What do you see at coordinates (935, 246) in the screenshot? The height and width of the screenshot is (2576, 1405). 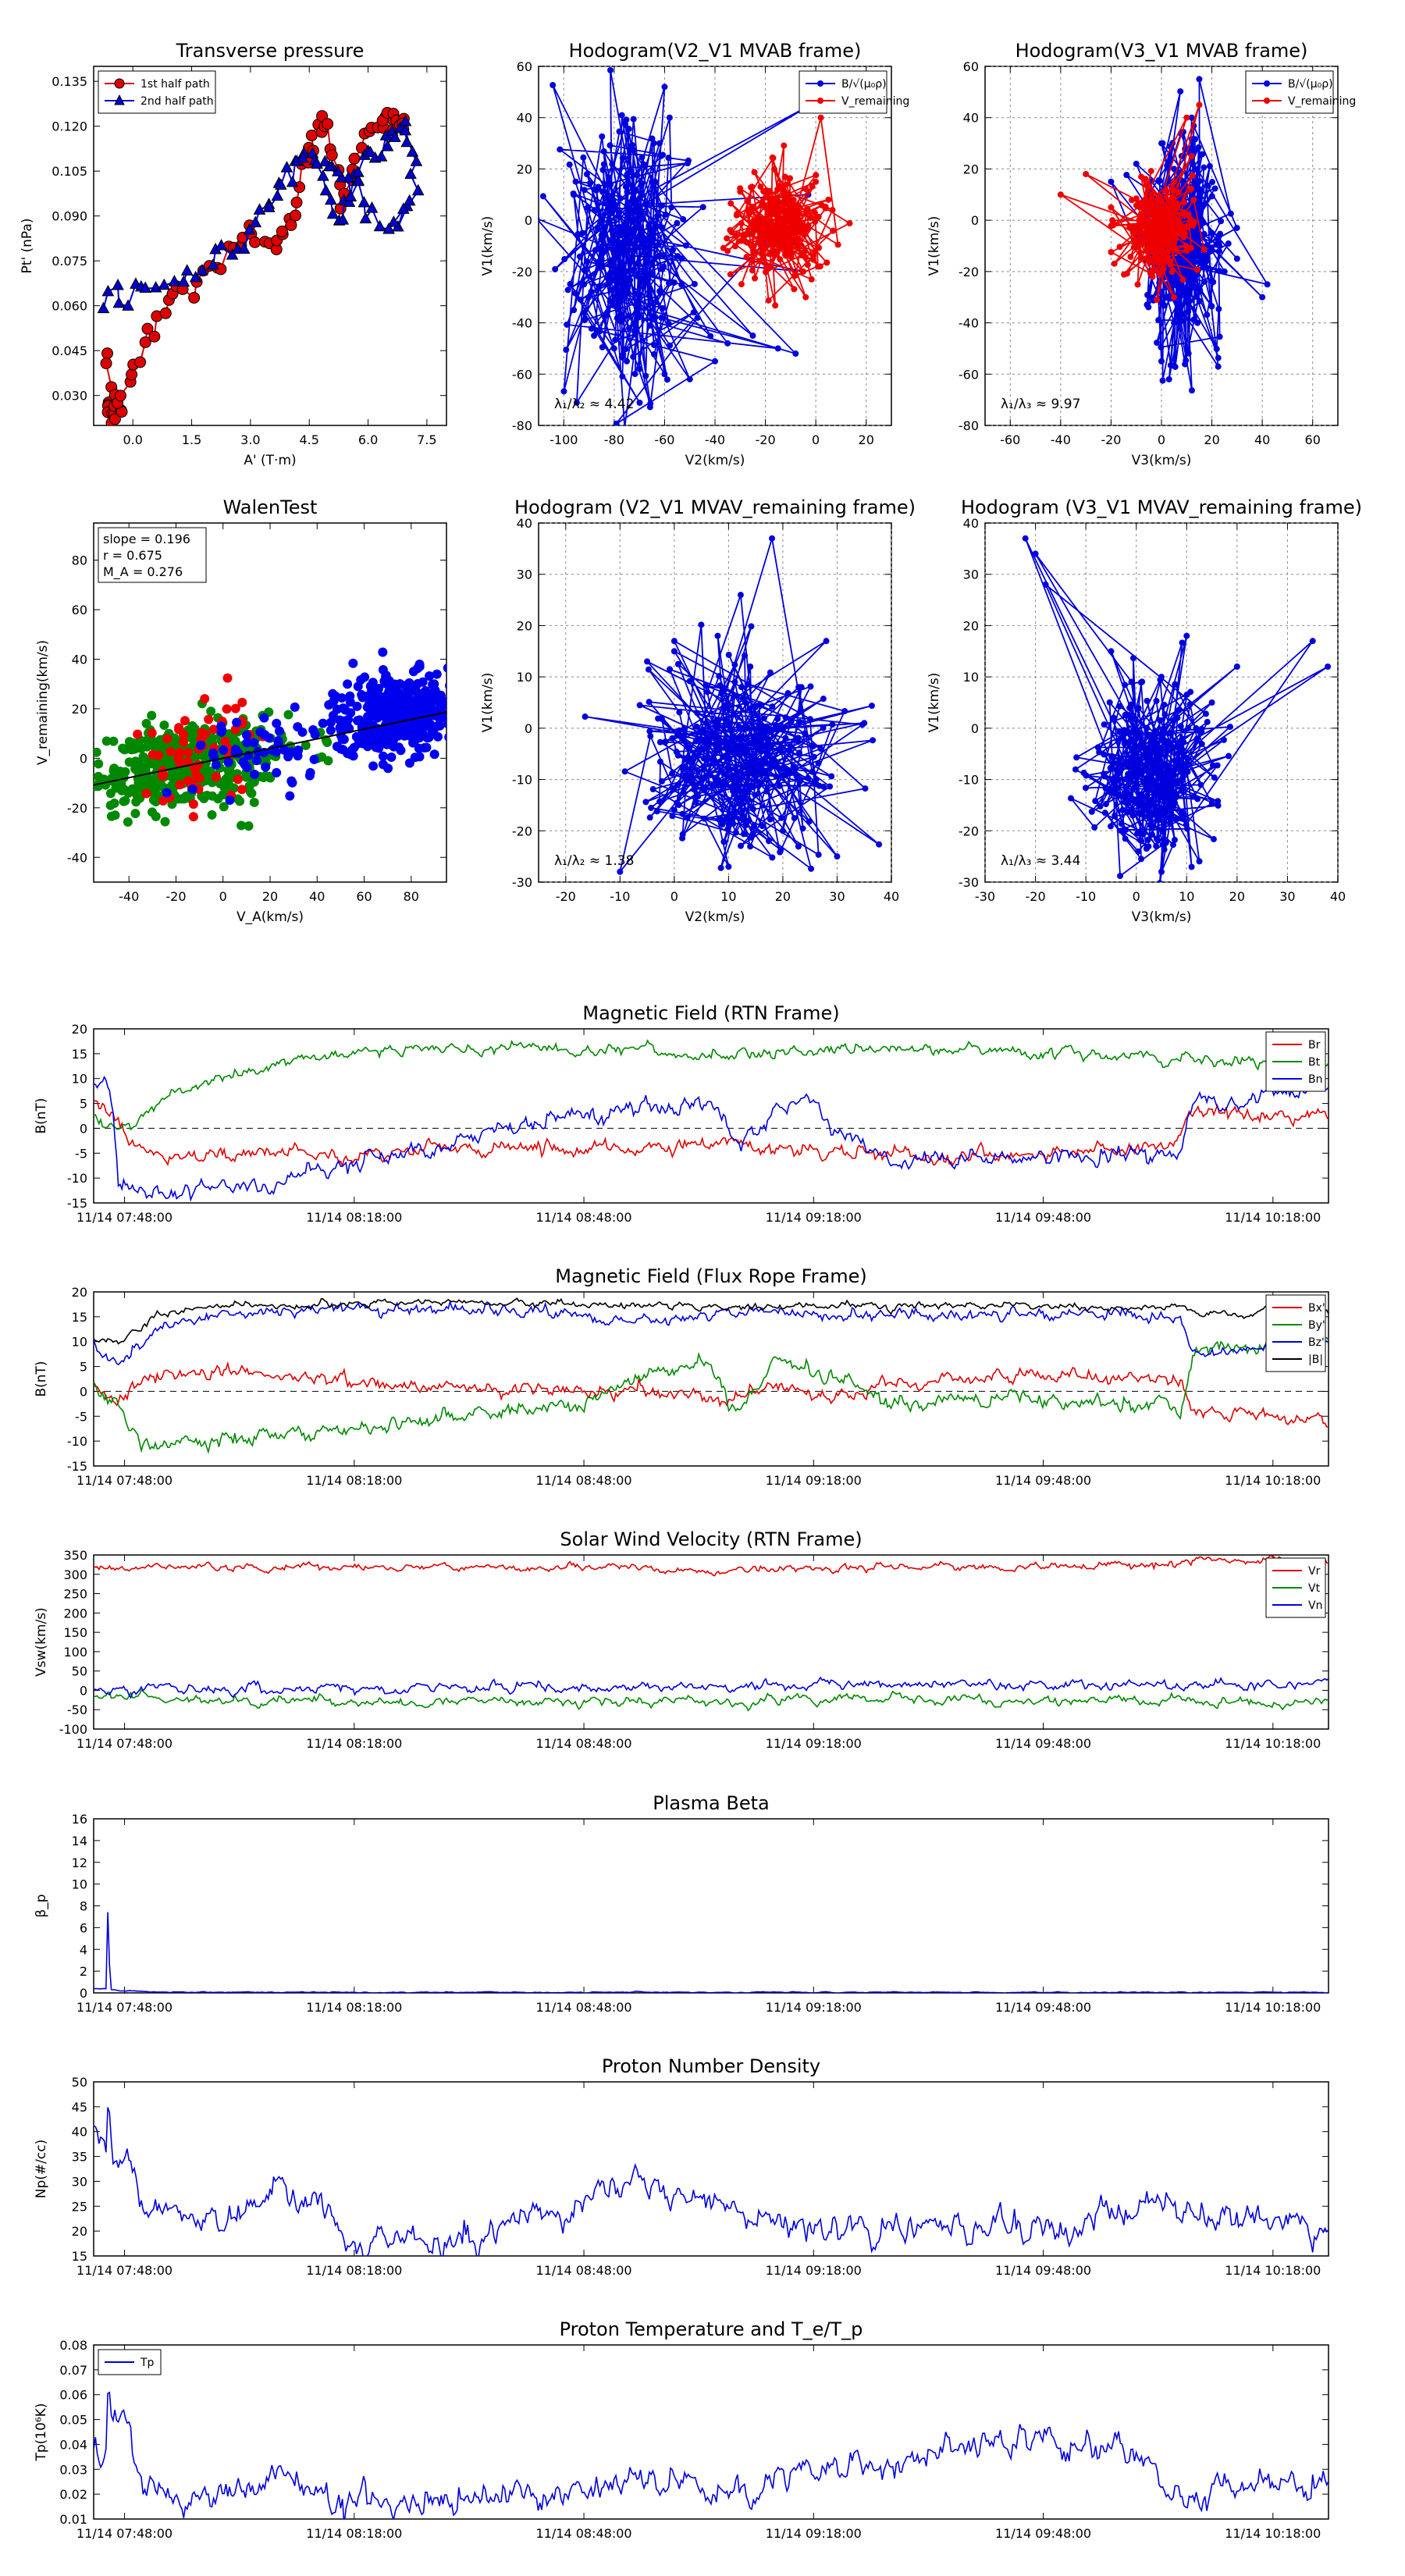 I see `y-axis-label: V1(km/s)` at bounding box center [935, 246].